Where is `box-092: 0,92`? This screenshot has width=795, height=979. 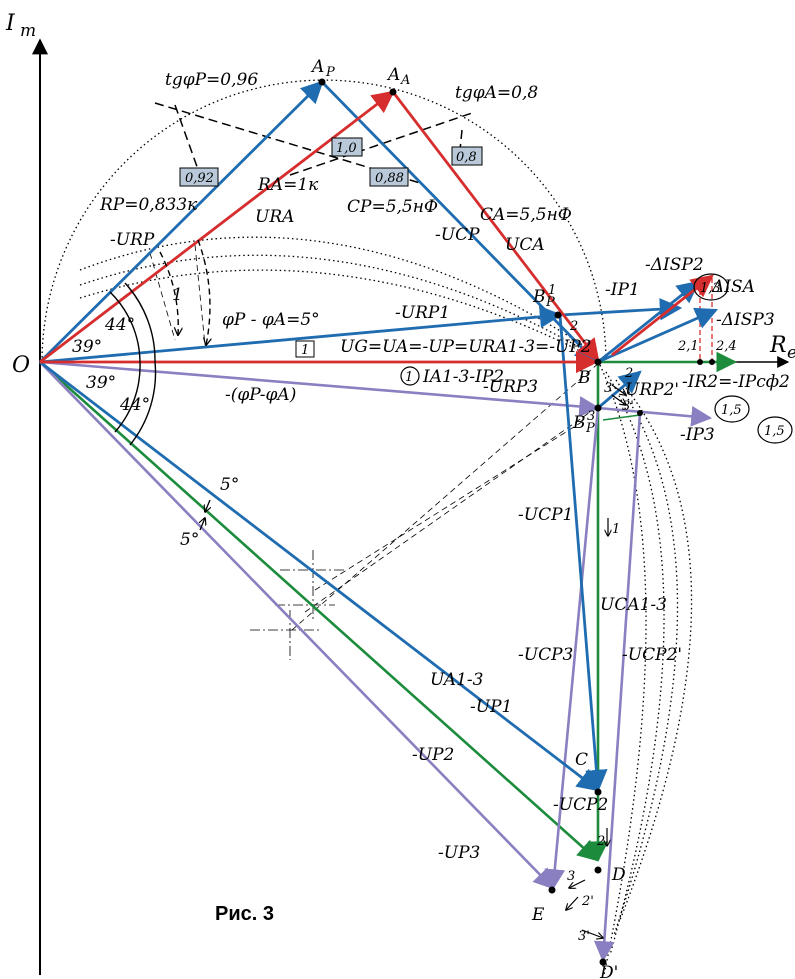
box-092: 0,92 is located at coordinates (199, 178).